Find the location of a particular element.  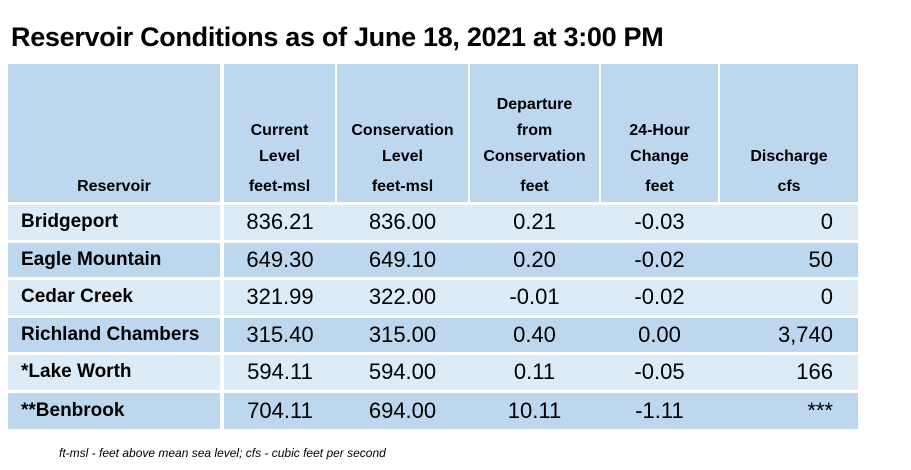

header-conservation-line-2: Level is located at coordinates (402, 156).